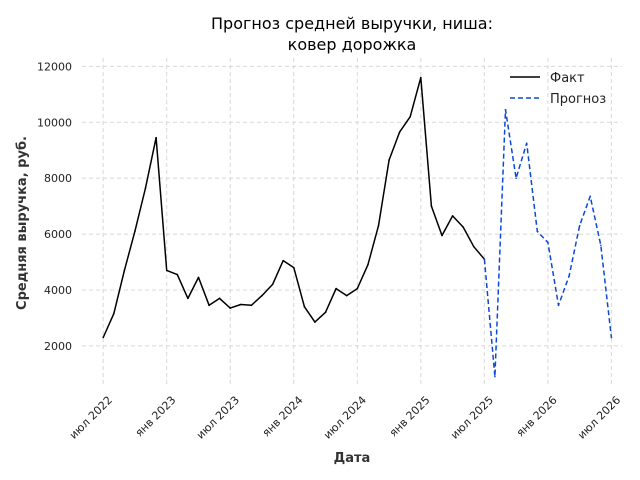 Image resolution: width=640 pixels, height=480 pixels. Describe the element at coordinates (58, 346) in the screenshot. I see `y-tick-label: 2000` at that location.